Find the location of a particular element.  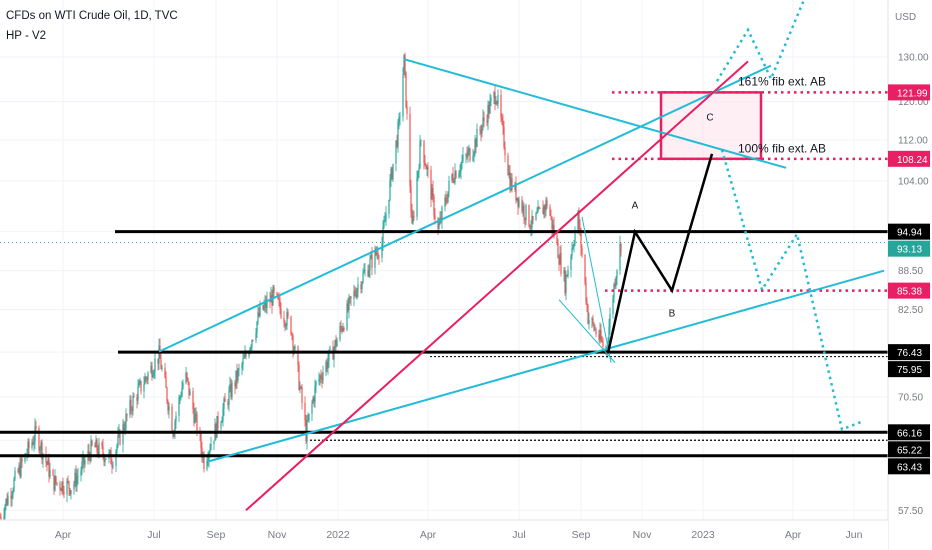

descending-top-line is located at coordinates (595, 113).